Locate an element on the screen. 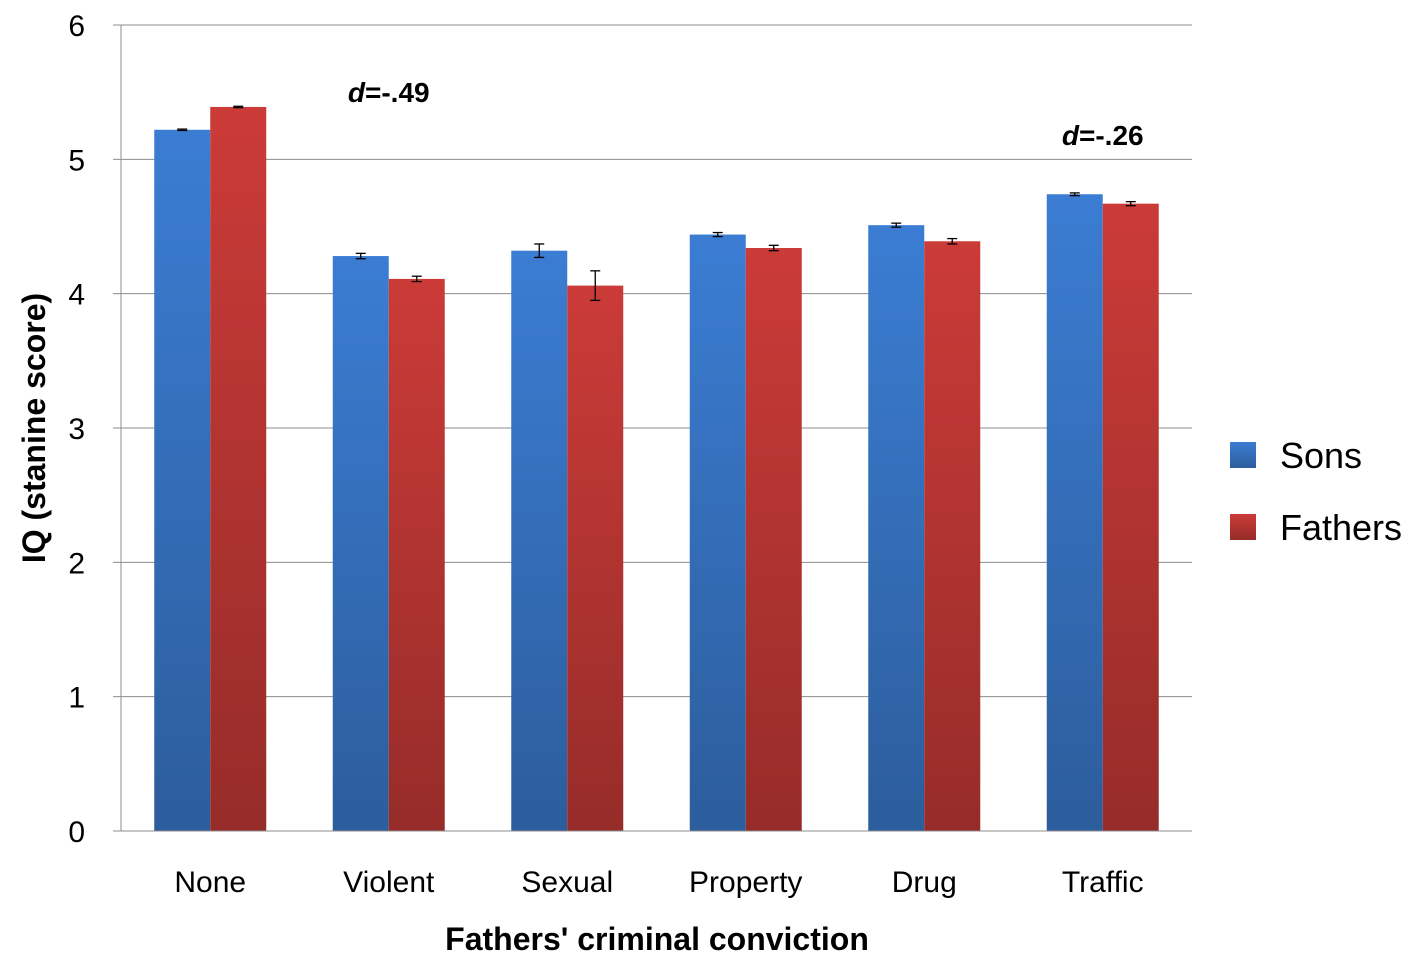 The width and height of the screenshot is (1422, 961). y-tick-label: 3 is located at coordinates (76, 429).